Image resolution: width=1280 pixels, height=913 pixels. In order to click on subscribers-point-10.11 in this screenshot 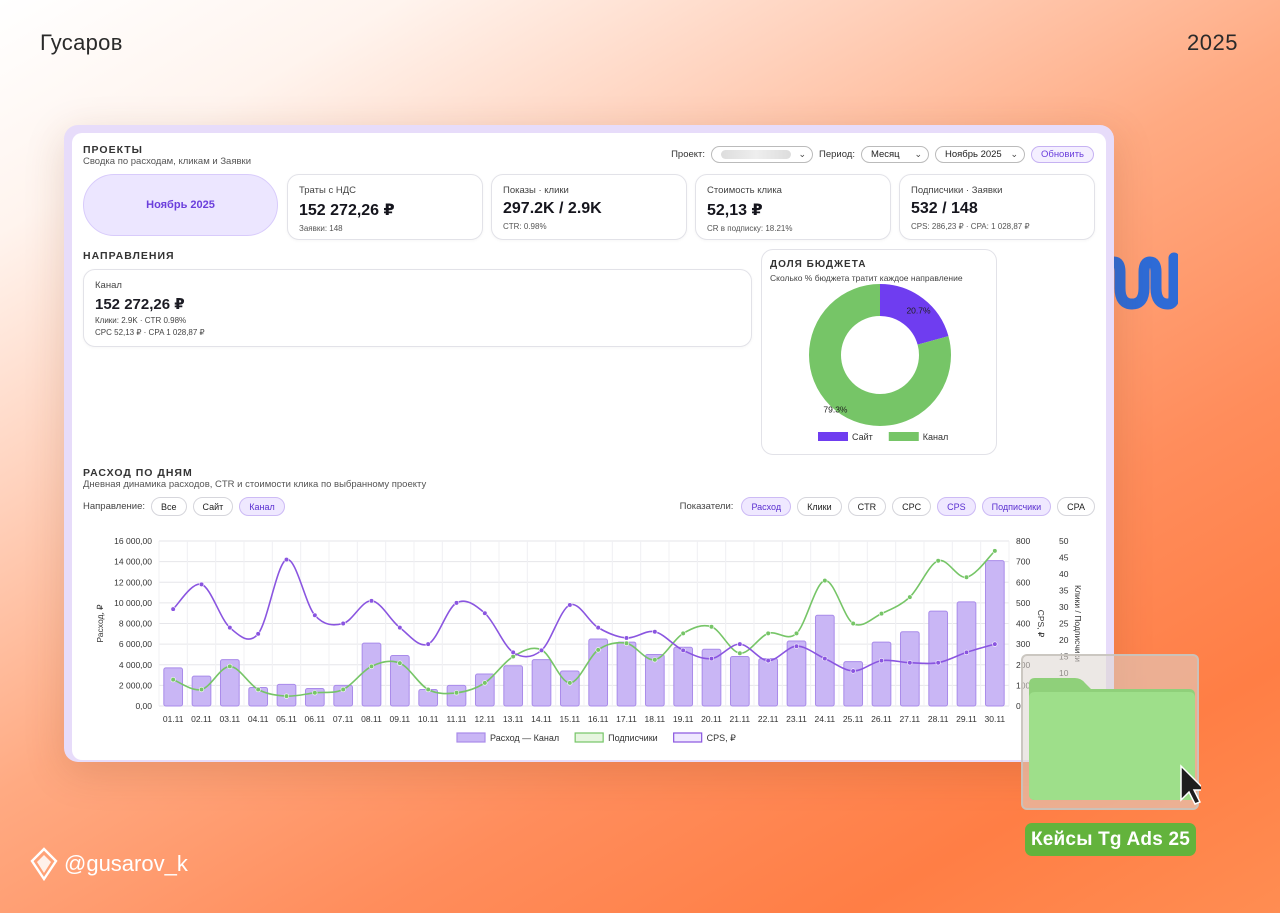, I will do `click(428, 689)`.